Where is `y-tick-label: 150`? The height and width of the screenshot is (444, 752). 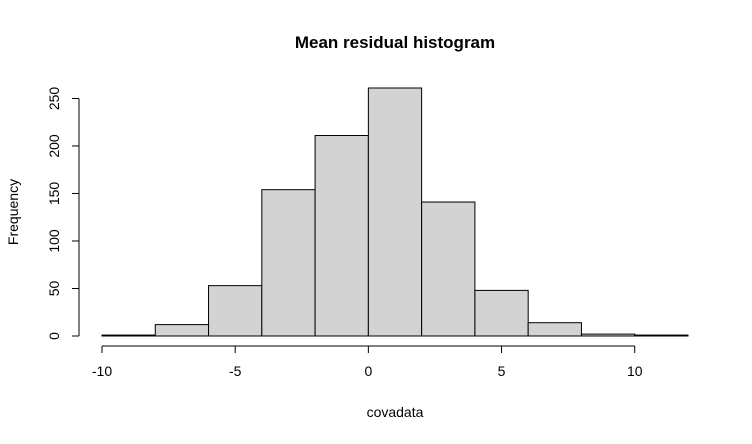 y-tick-label: 150 is located at coordinates (54, 194).